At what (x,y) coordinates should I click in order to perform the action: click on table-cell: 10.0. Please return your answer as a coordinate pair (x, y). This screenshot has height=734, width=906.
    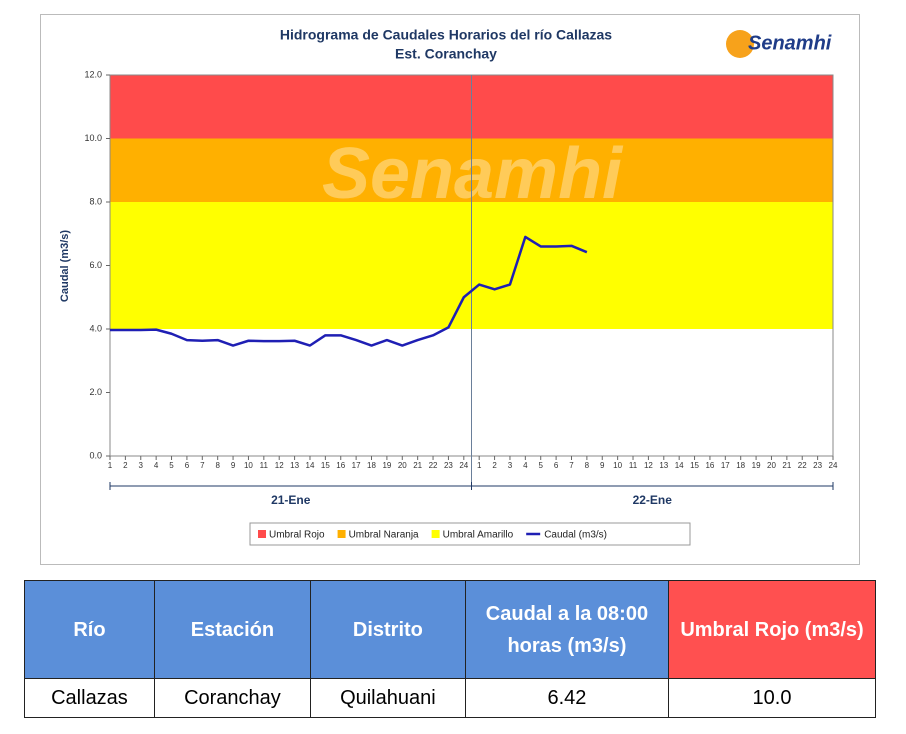
    Looking at the image, I should click on (772, 698).